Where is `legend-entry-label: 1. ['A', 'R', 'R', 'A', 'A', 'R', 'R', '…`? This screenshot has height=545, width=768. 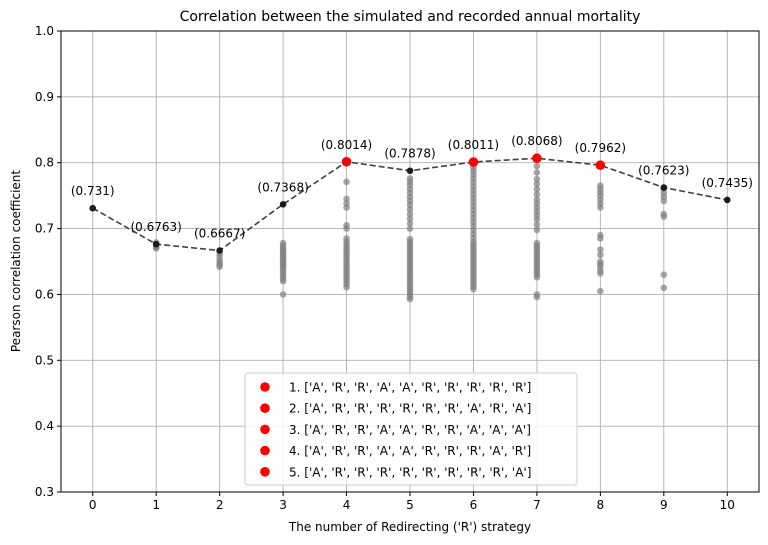
legend-entry-label: 1. ['A', 'R', 'R', 'A', 'A', 'R', 'R', '… is located at coordinates (410, 388).